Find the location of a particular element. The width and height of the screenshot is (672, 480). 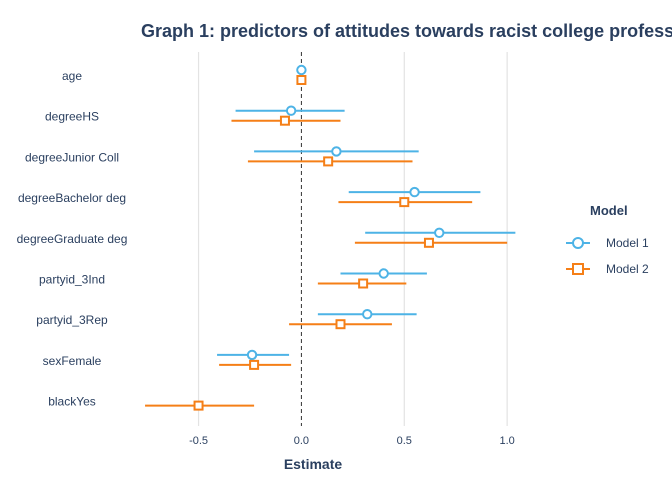

legend: Model Model 1 Model 2 is located at coordinates (607, 239).